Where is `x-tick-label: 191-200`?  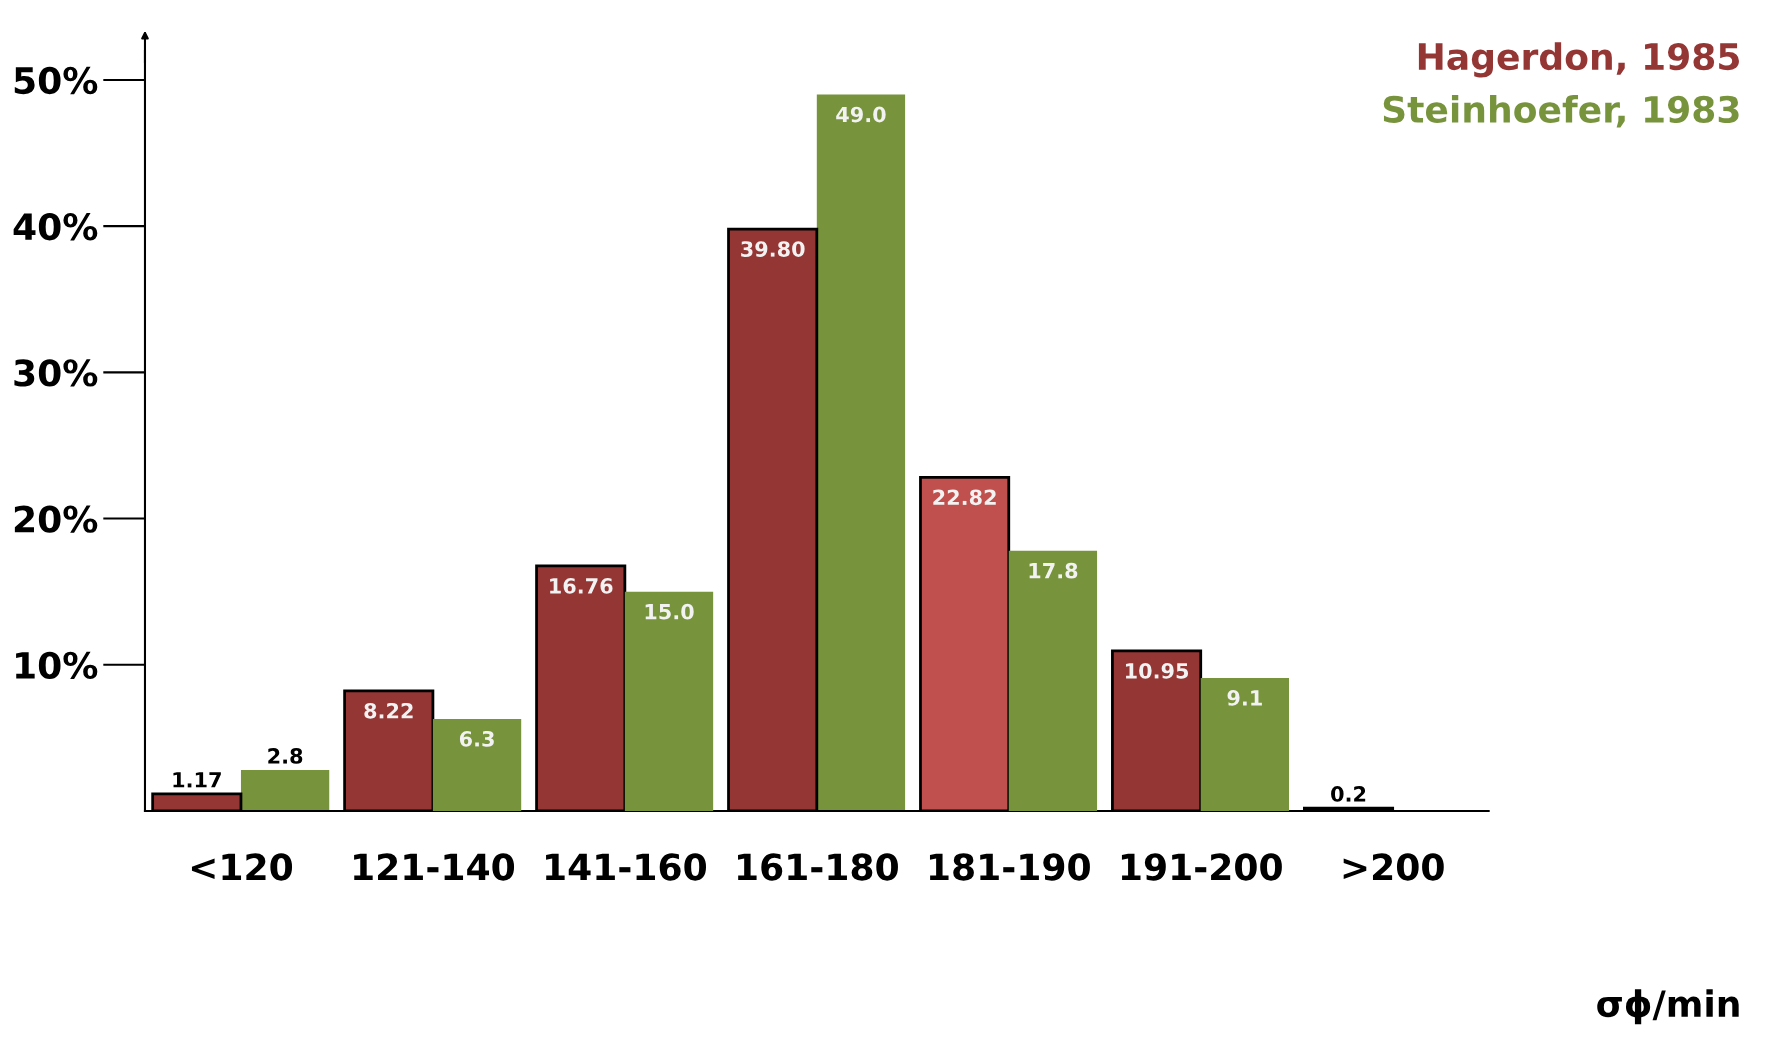
x-tick-label: 191-200 is located at coordinates (1201, 867).